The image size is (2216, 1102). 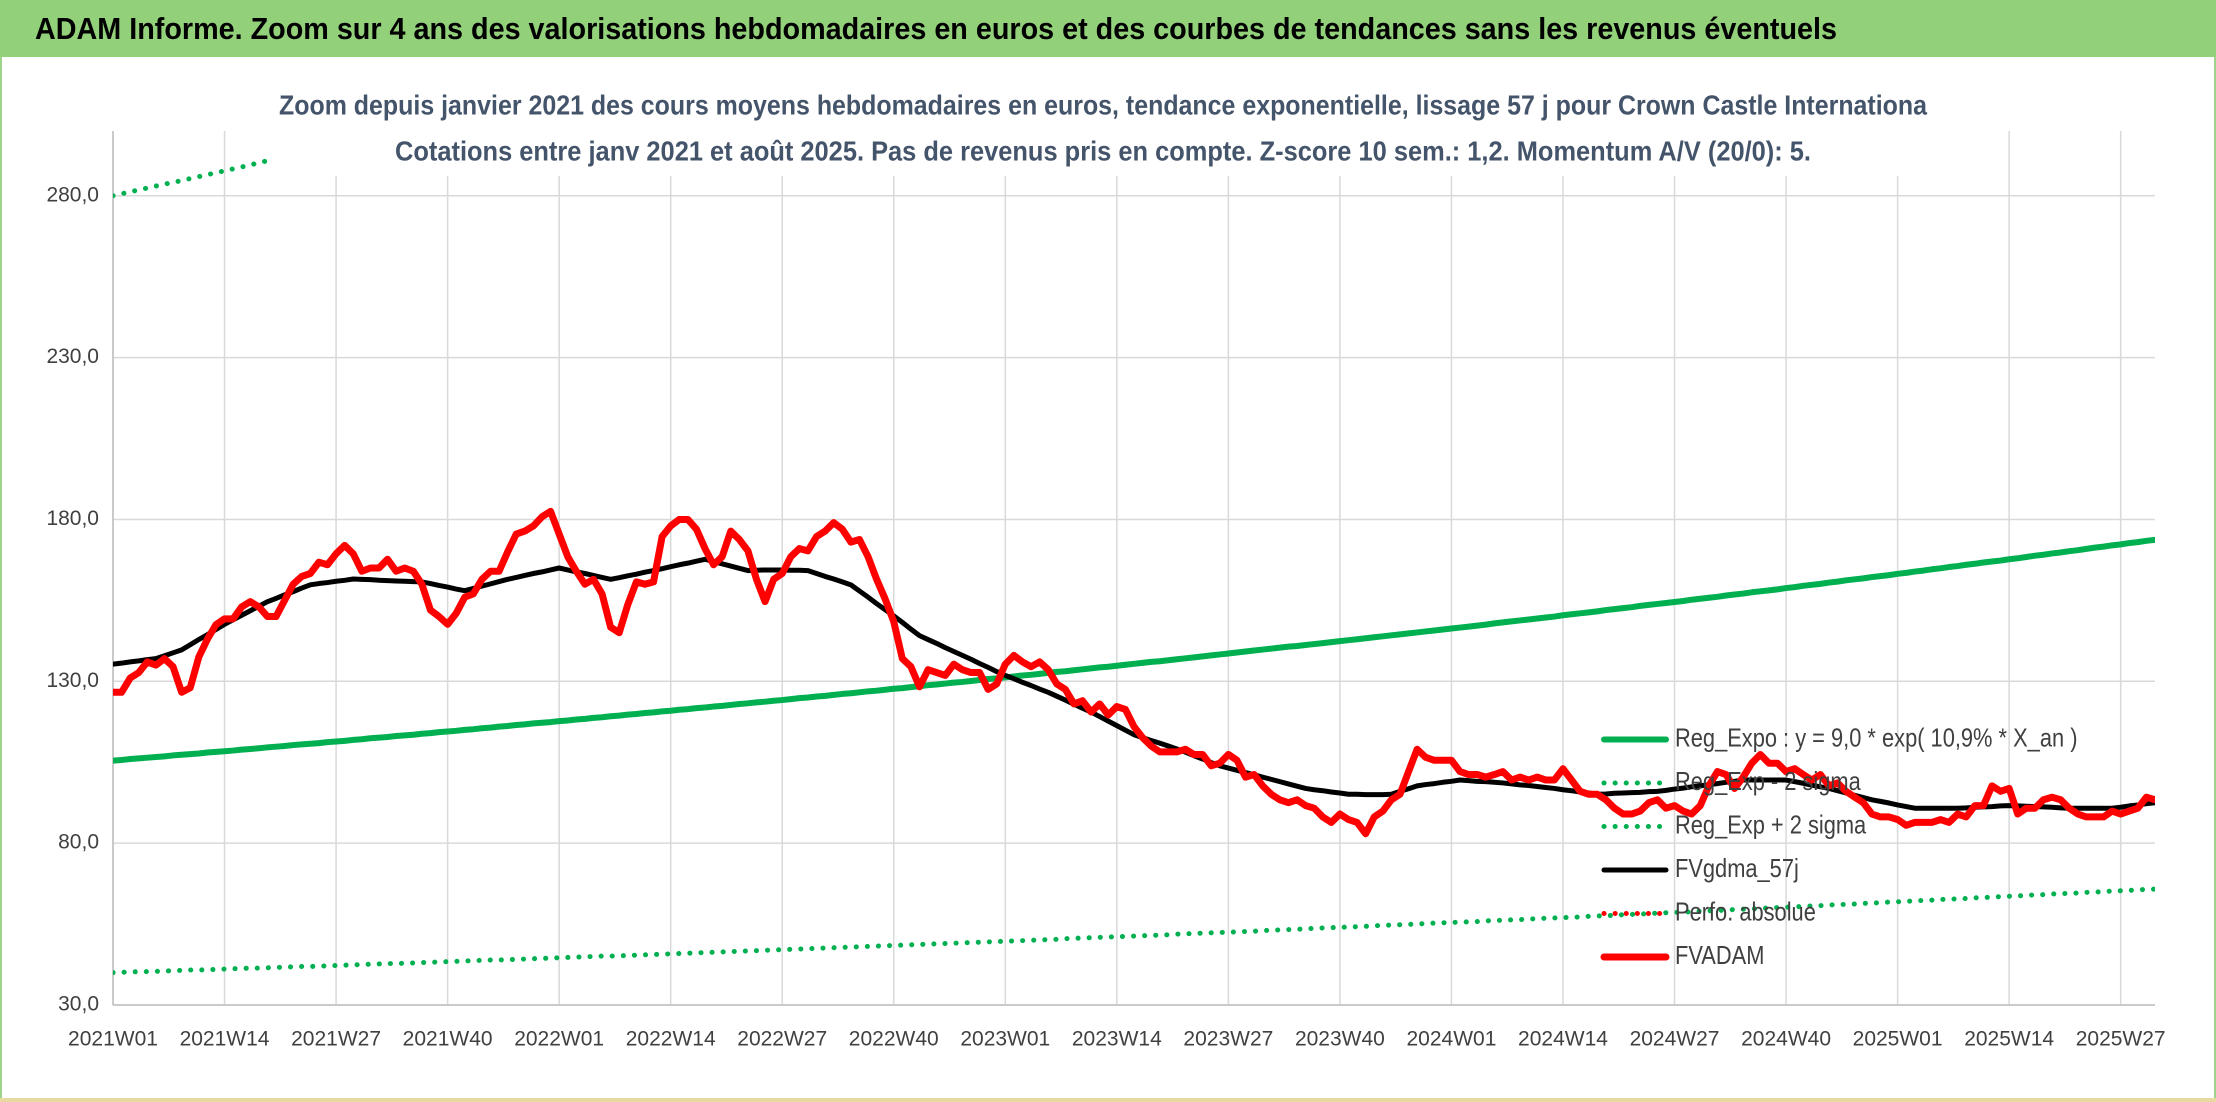 What do you see at coordinates (448, 1039) in the screenshot?
I see `x-tick-label: 2021W40` at bounding box center [448, 1039].